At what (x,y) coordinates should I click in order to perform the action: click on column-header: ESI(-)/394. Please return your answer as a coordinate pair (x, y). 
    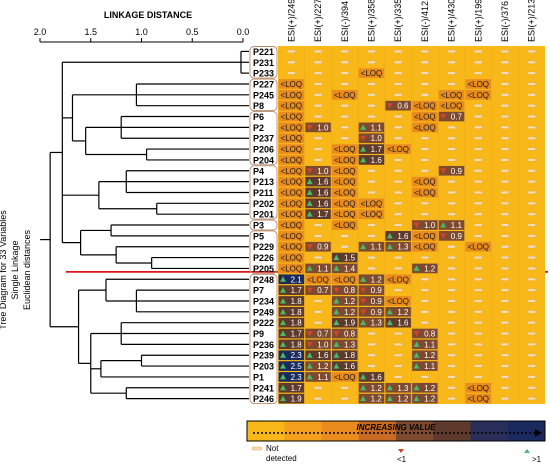
    Looking at the image, I should click on (345, 21).